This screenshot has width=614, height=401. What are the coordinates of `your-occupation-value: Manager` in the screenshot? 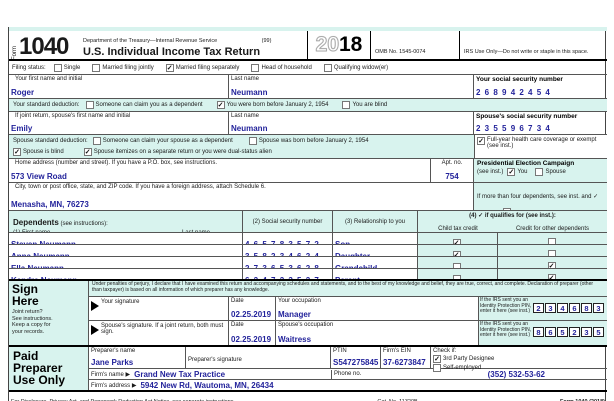 It's located at (294, 314).